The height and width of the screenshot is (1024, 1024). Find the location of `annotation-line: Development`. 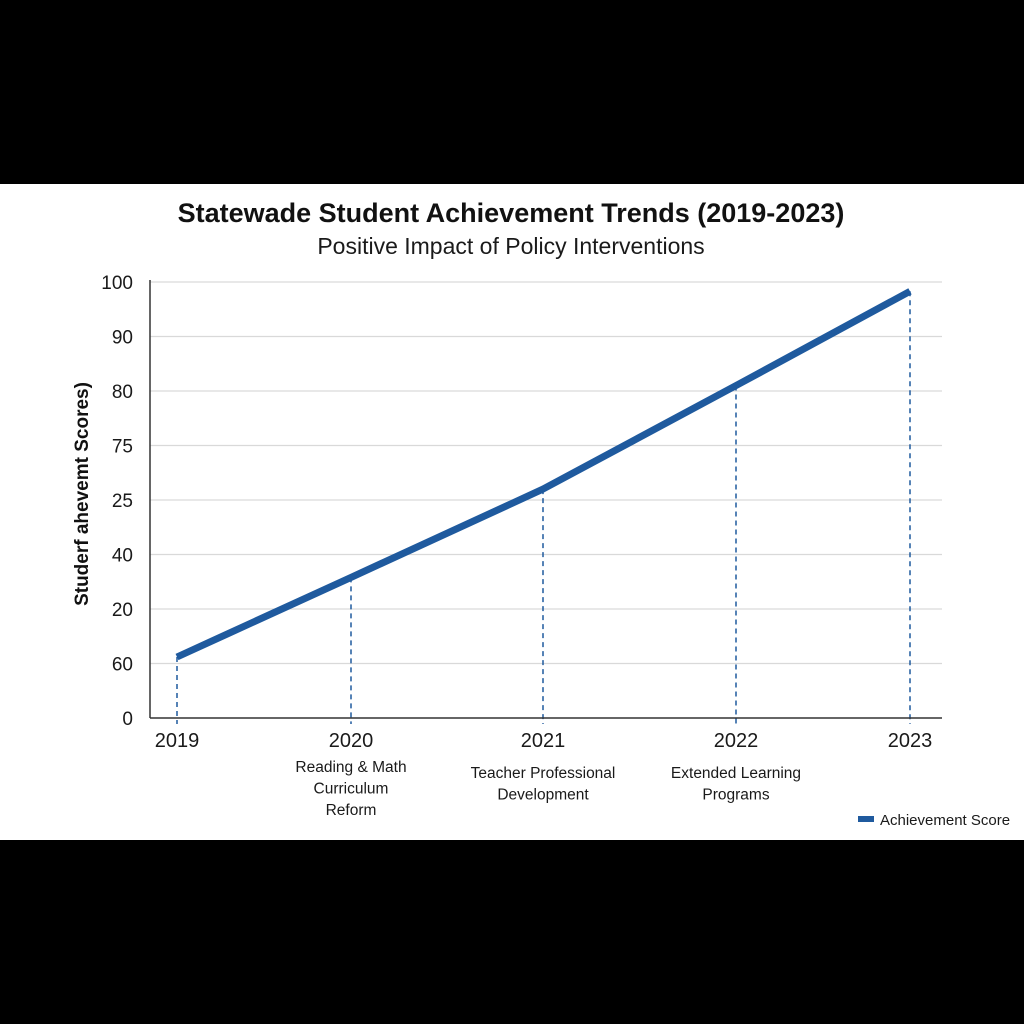

annotation-line: Development is located at coordinates (543, 795).